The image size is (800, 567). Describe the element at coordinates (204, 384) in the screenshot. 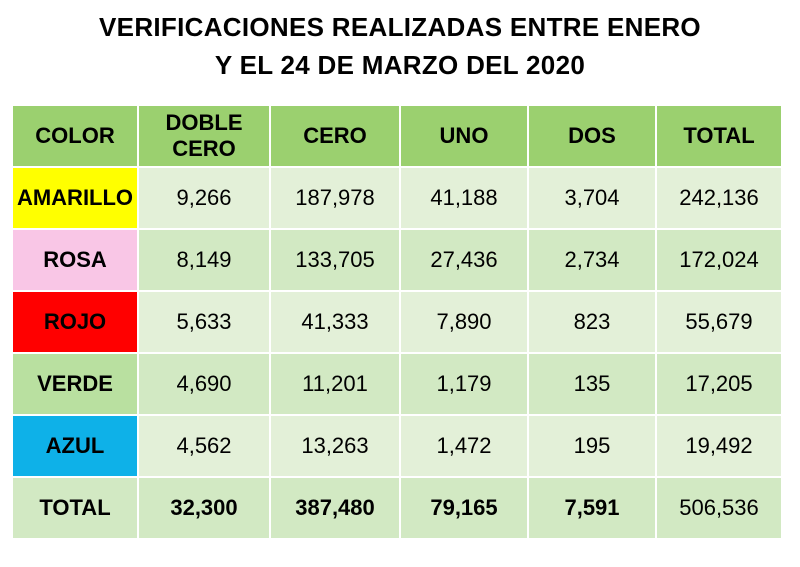

I see `table-cell: 4,690` at that location.